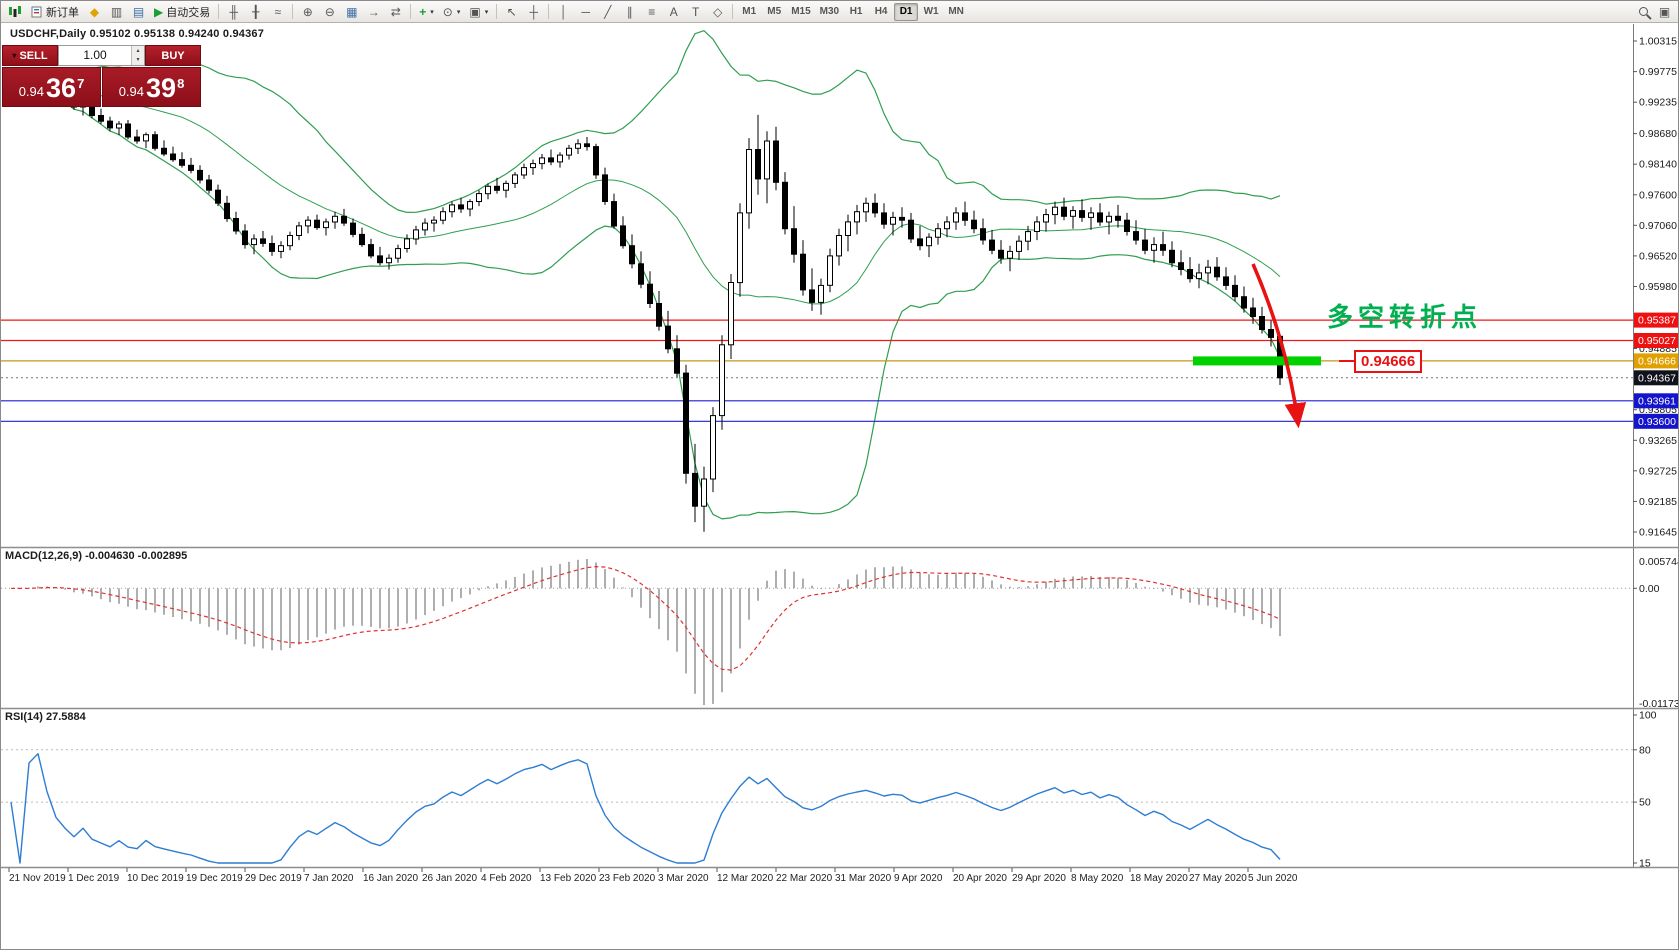  What do you see at coordinates (1643, 11) in the screenshot?
I see `search-button` at bounding box center [1643, 11].